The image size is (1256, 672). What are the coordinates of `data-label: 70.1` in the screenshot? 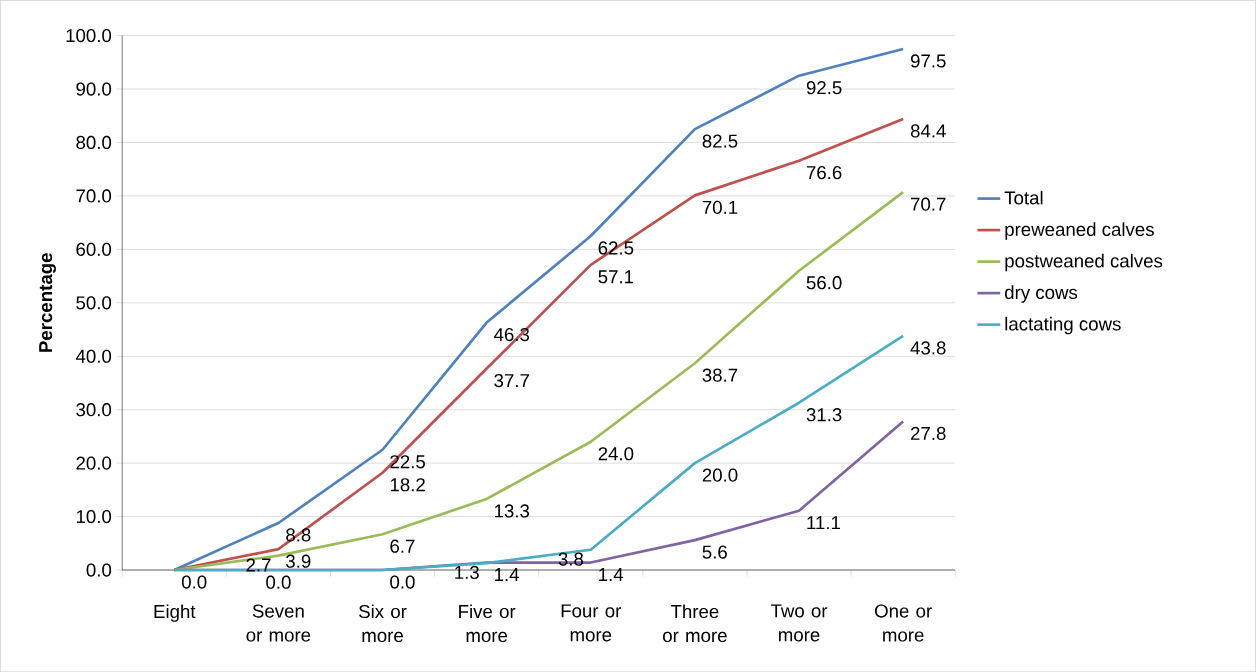 It's located at (720, 207).